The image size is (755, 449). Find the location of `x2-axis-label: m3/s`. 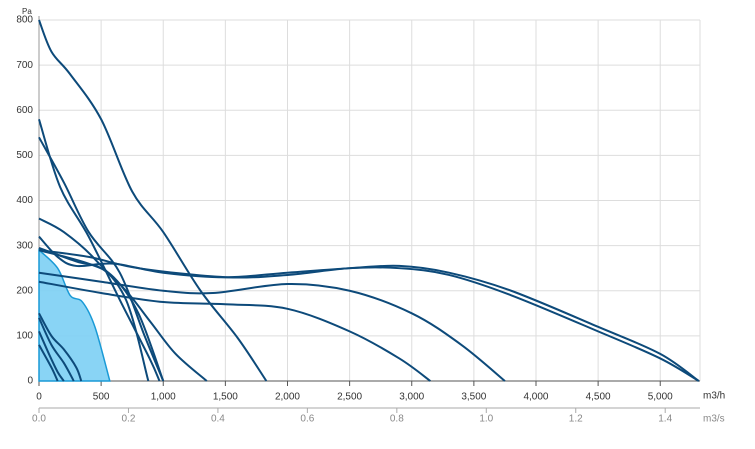

x2-axis-label: m3/s is located at coordinates (714, 419).